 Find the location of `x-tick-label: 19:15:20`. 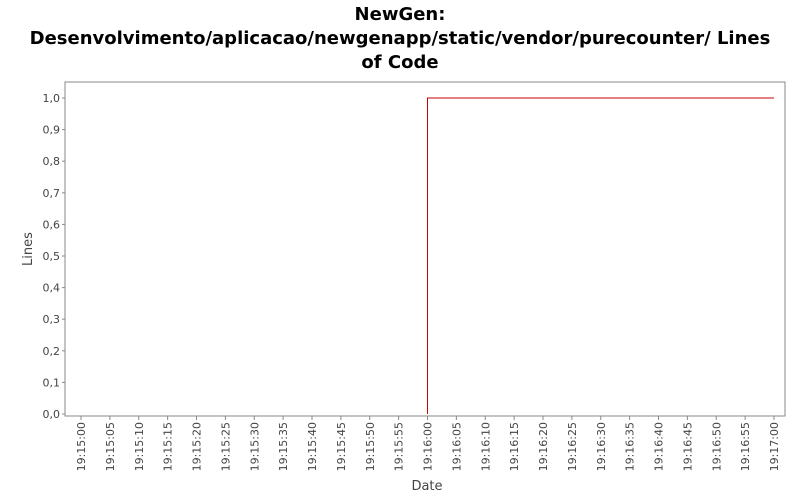

x-tick-label: 19:15:20 is located at coordinates (197, 446).